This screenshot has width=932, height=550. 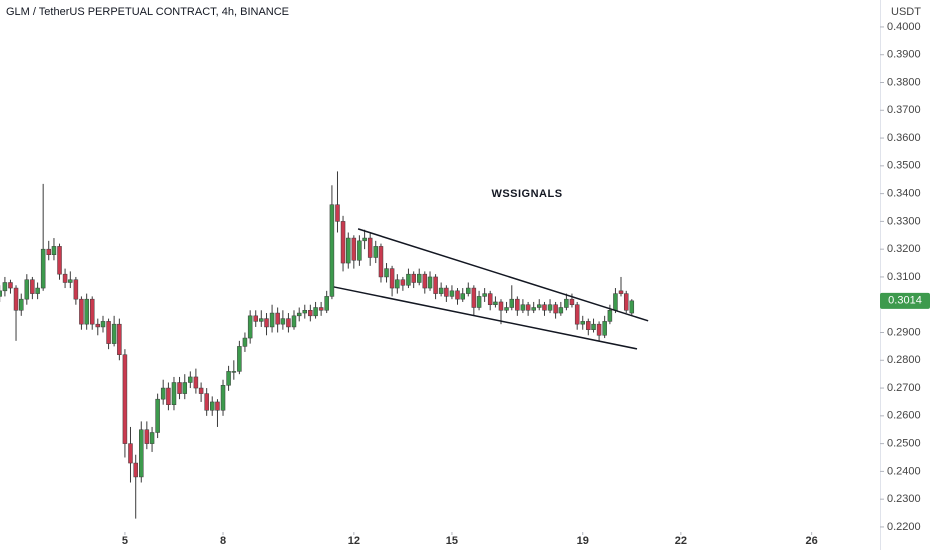 What do you see at coordinates (904, 360) in the screenshot?
I see `y-tick-label: 0.2800` at bounding box center [904, 360].